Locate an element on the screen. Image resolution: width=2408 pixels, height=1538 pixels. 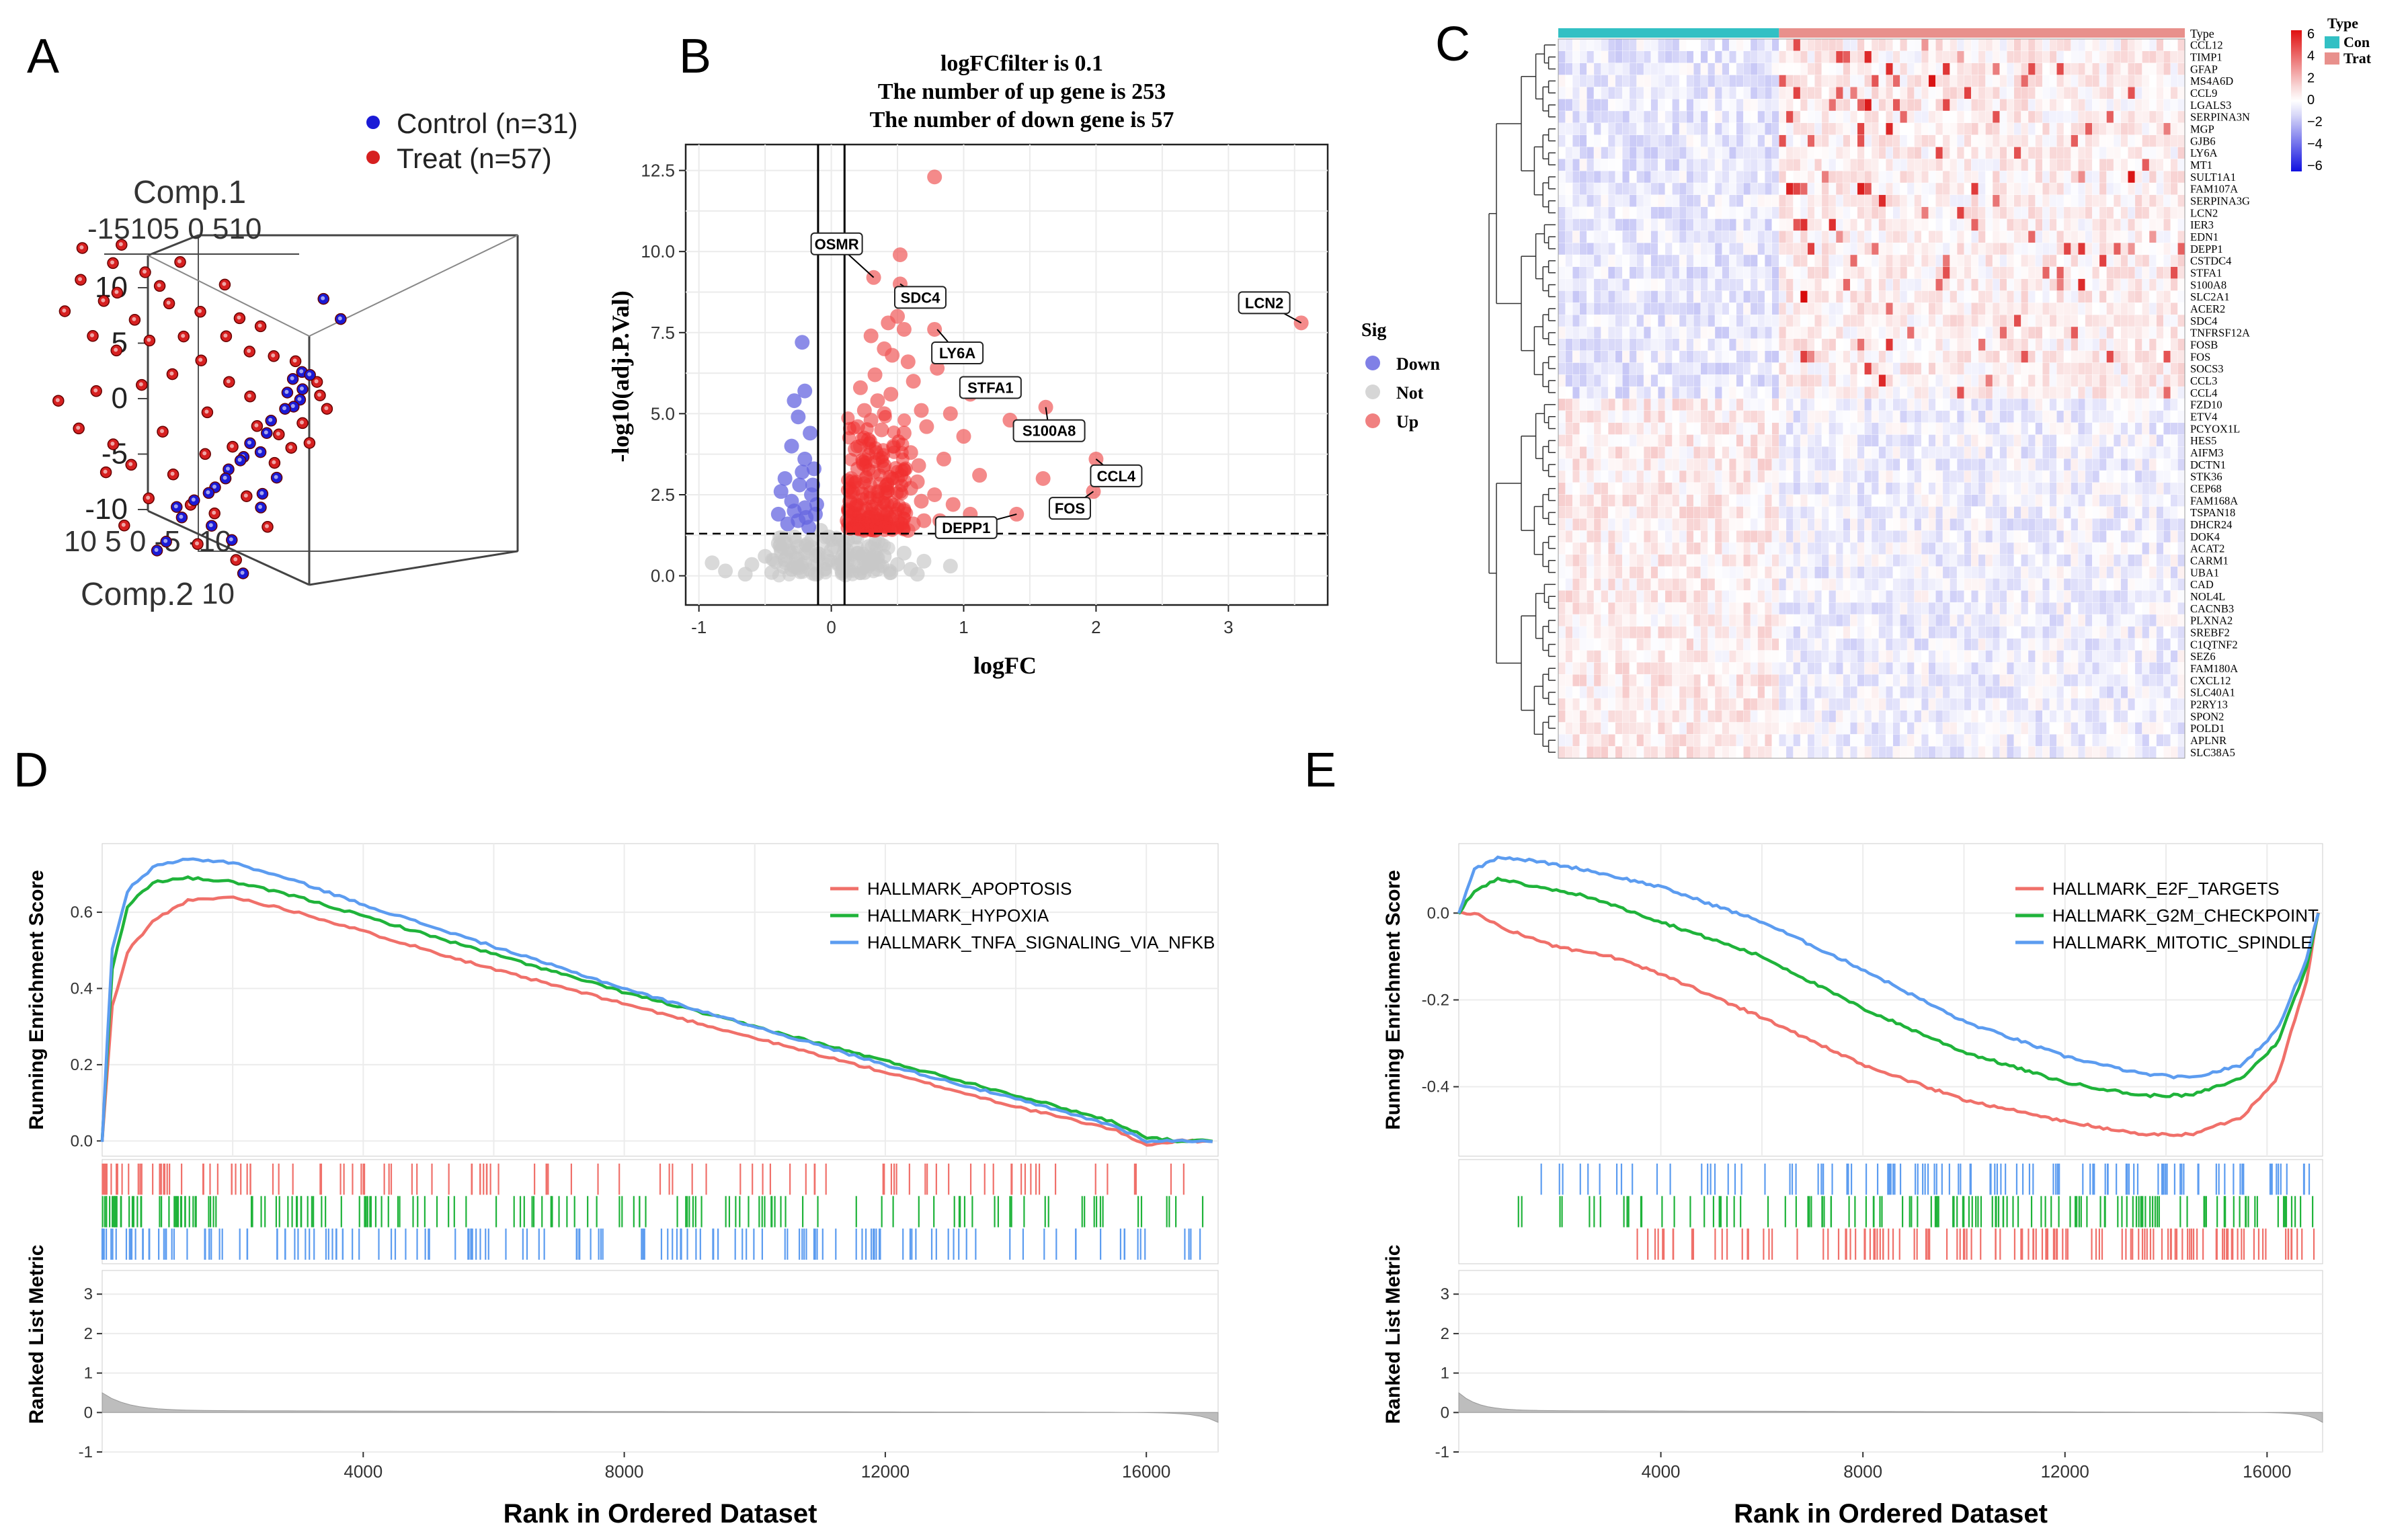
point-not-dense is located at coordinates (861, 556).